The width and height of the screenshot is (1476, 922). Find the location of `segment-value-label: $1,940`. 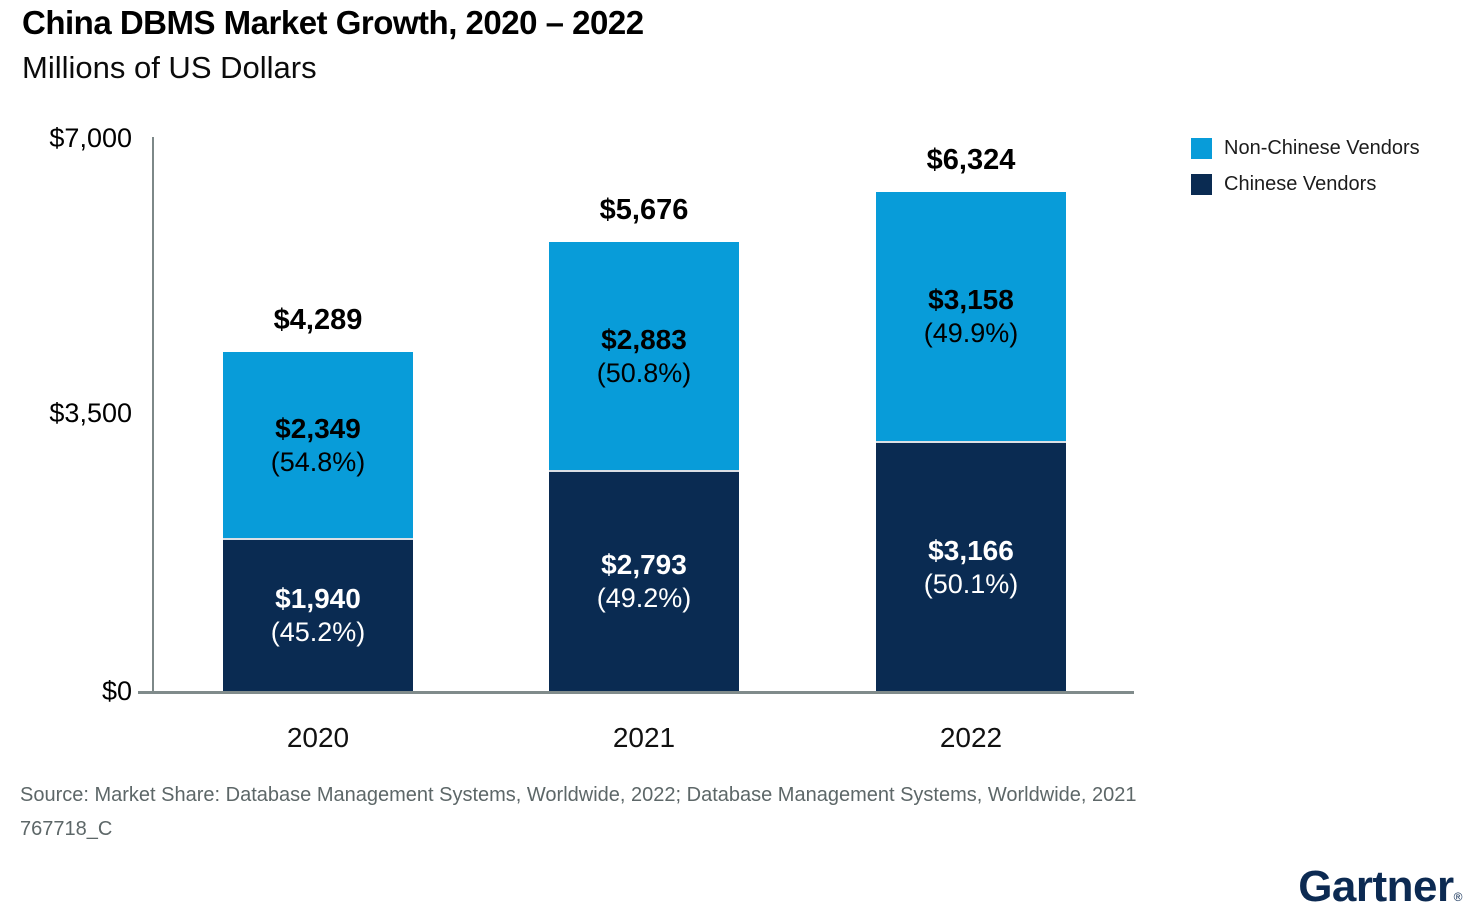

segment-value-label: $1,940 is located at coordinates (318, 598).